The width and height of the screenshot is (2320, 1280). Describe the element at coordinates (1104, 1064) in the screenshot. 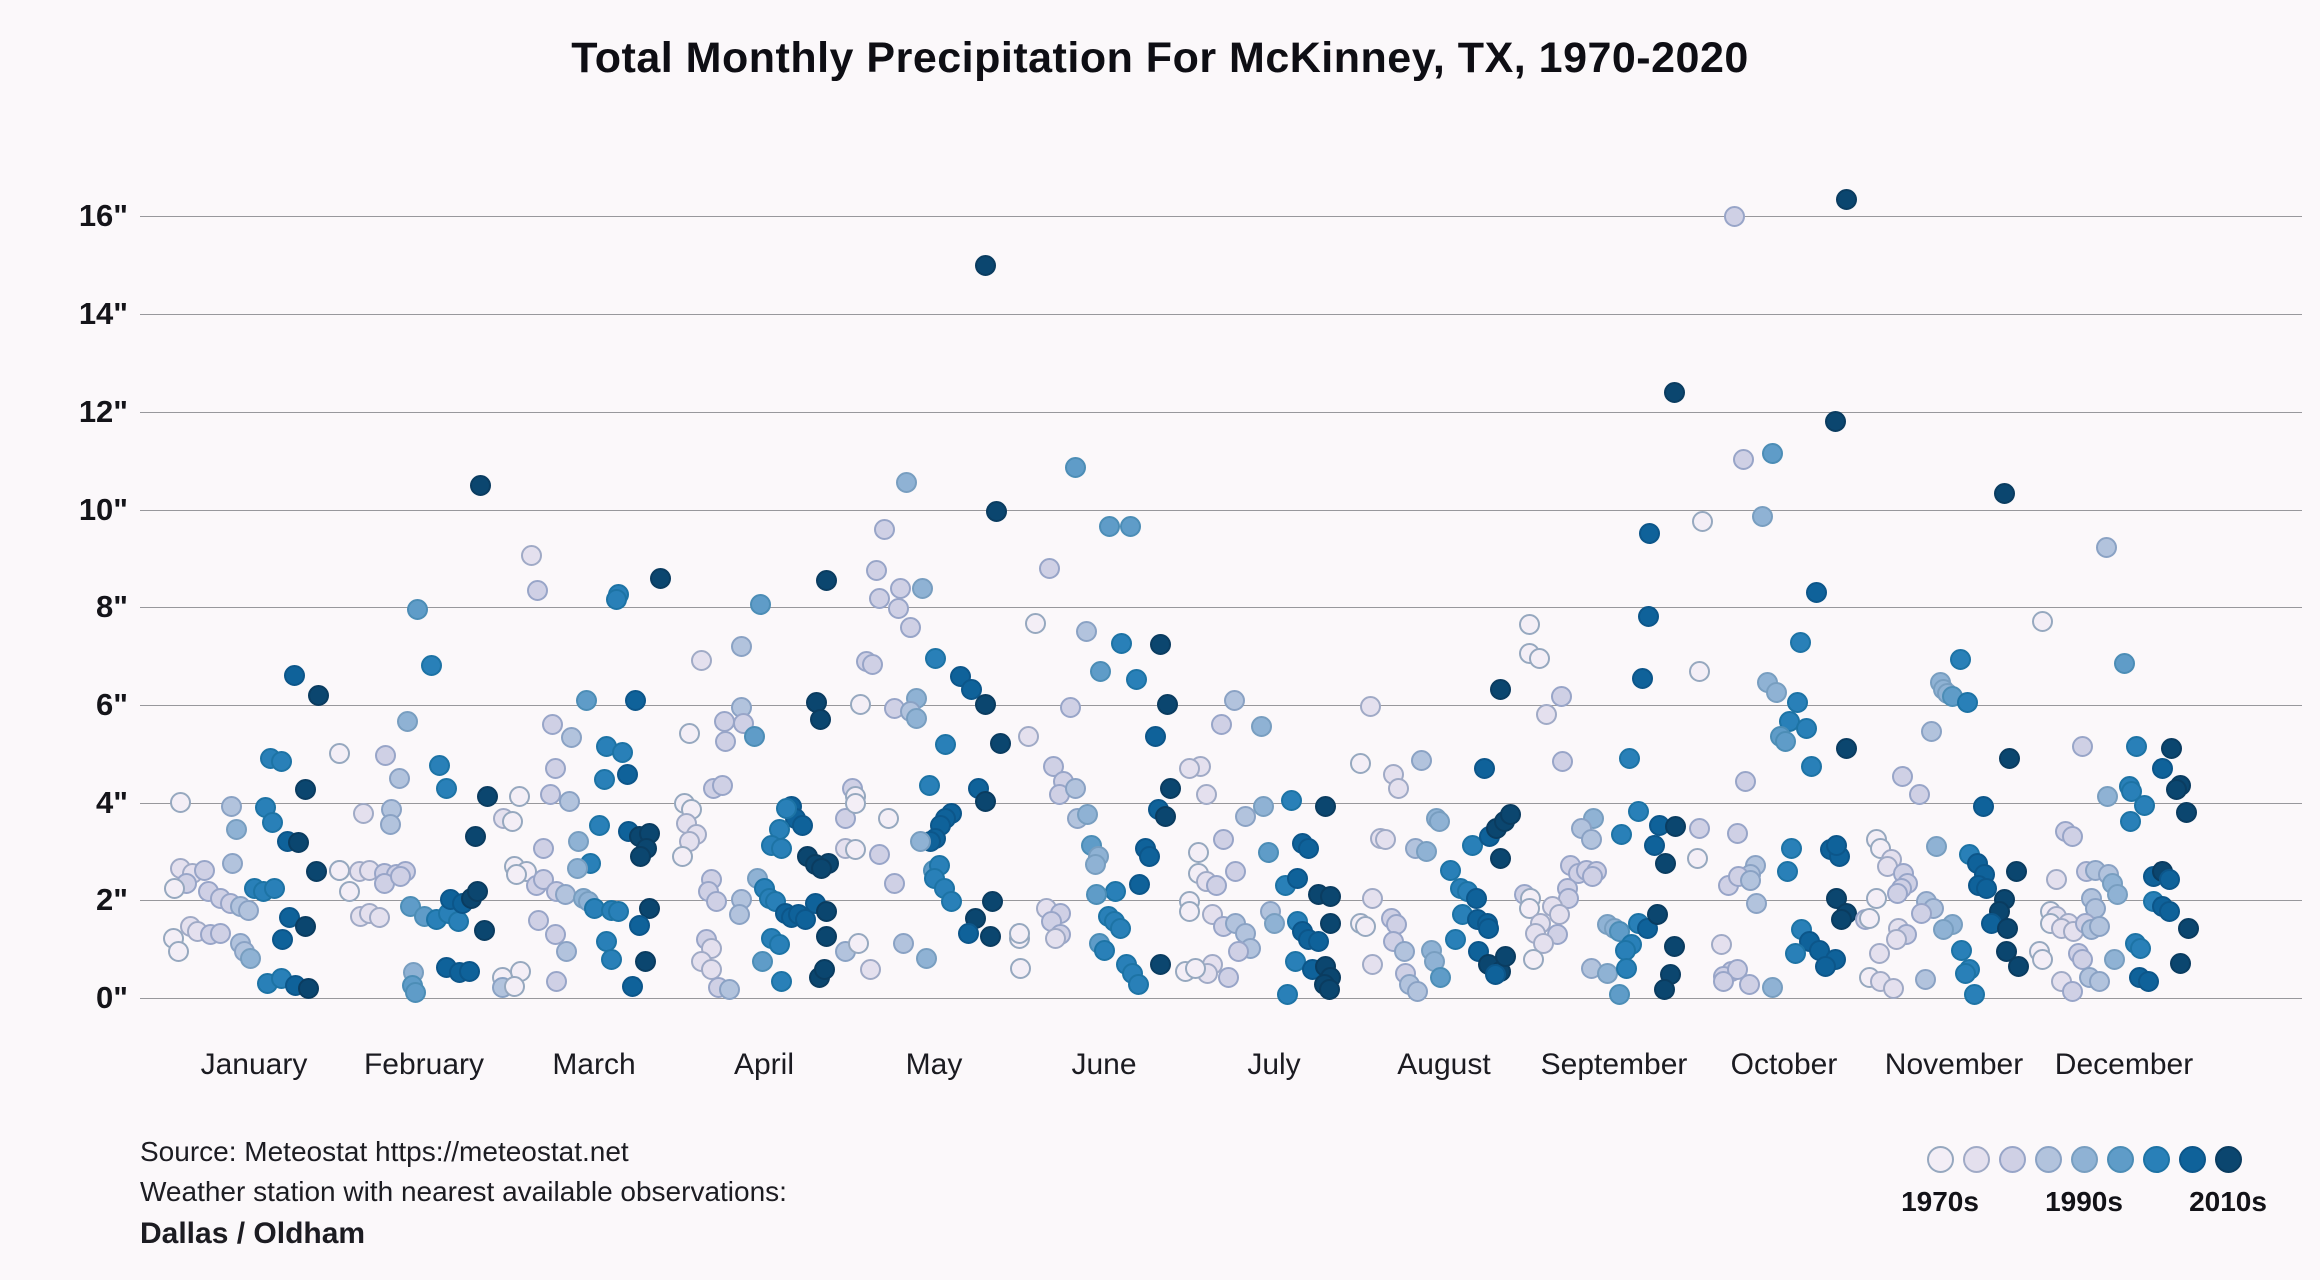

I see `x-axis-month-label: June` at that location.